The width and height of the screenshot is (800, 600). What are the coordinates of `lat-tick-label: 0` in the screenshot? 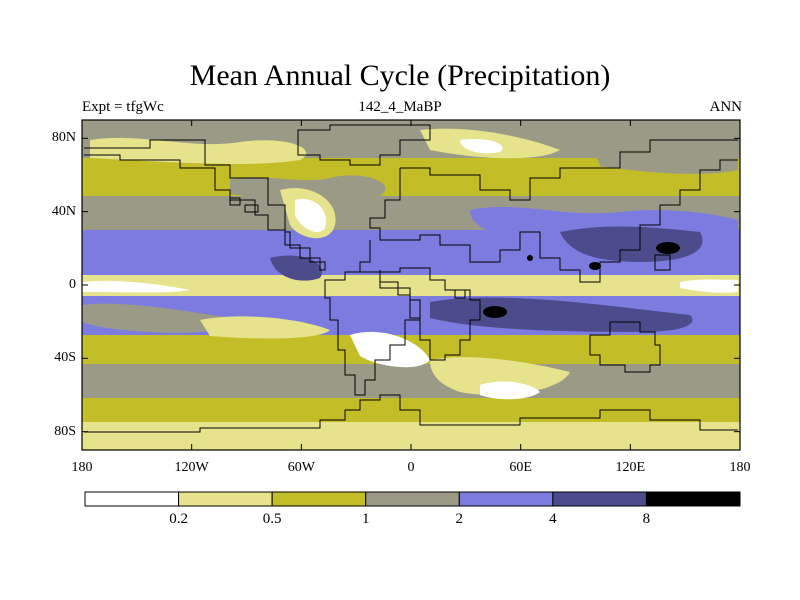 It's located at (72, 284).